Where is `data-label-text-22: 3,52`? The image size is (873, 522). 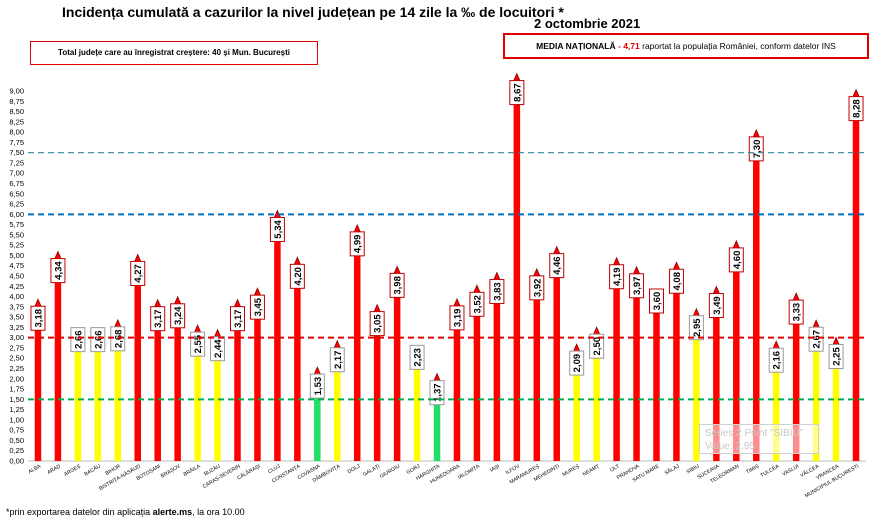 data-label-text-22: 3,52 is located at coordinates (477, 304).